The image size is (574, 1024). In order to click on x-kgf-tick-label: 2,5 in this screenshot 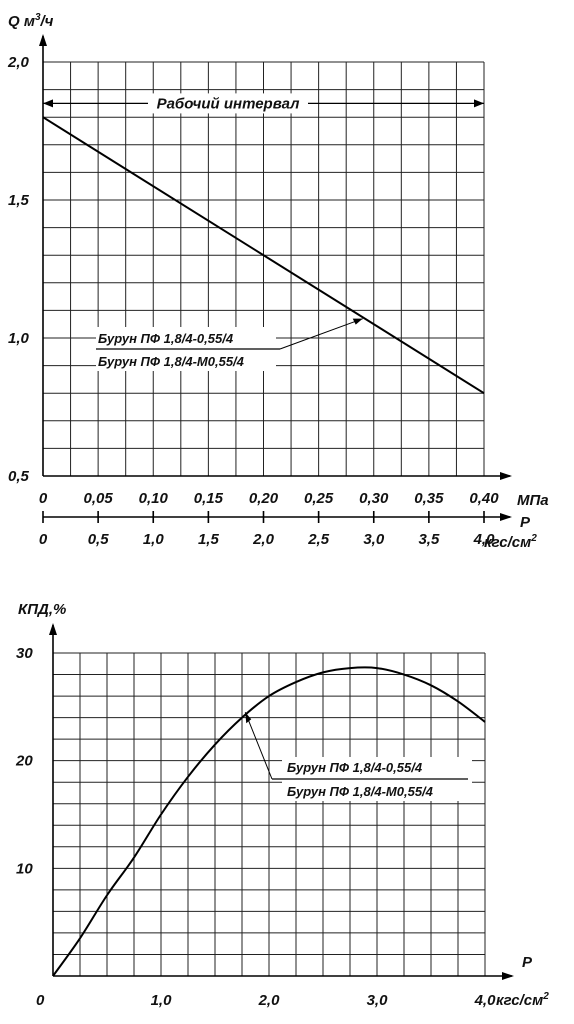, I will do `click(318, 539)`.